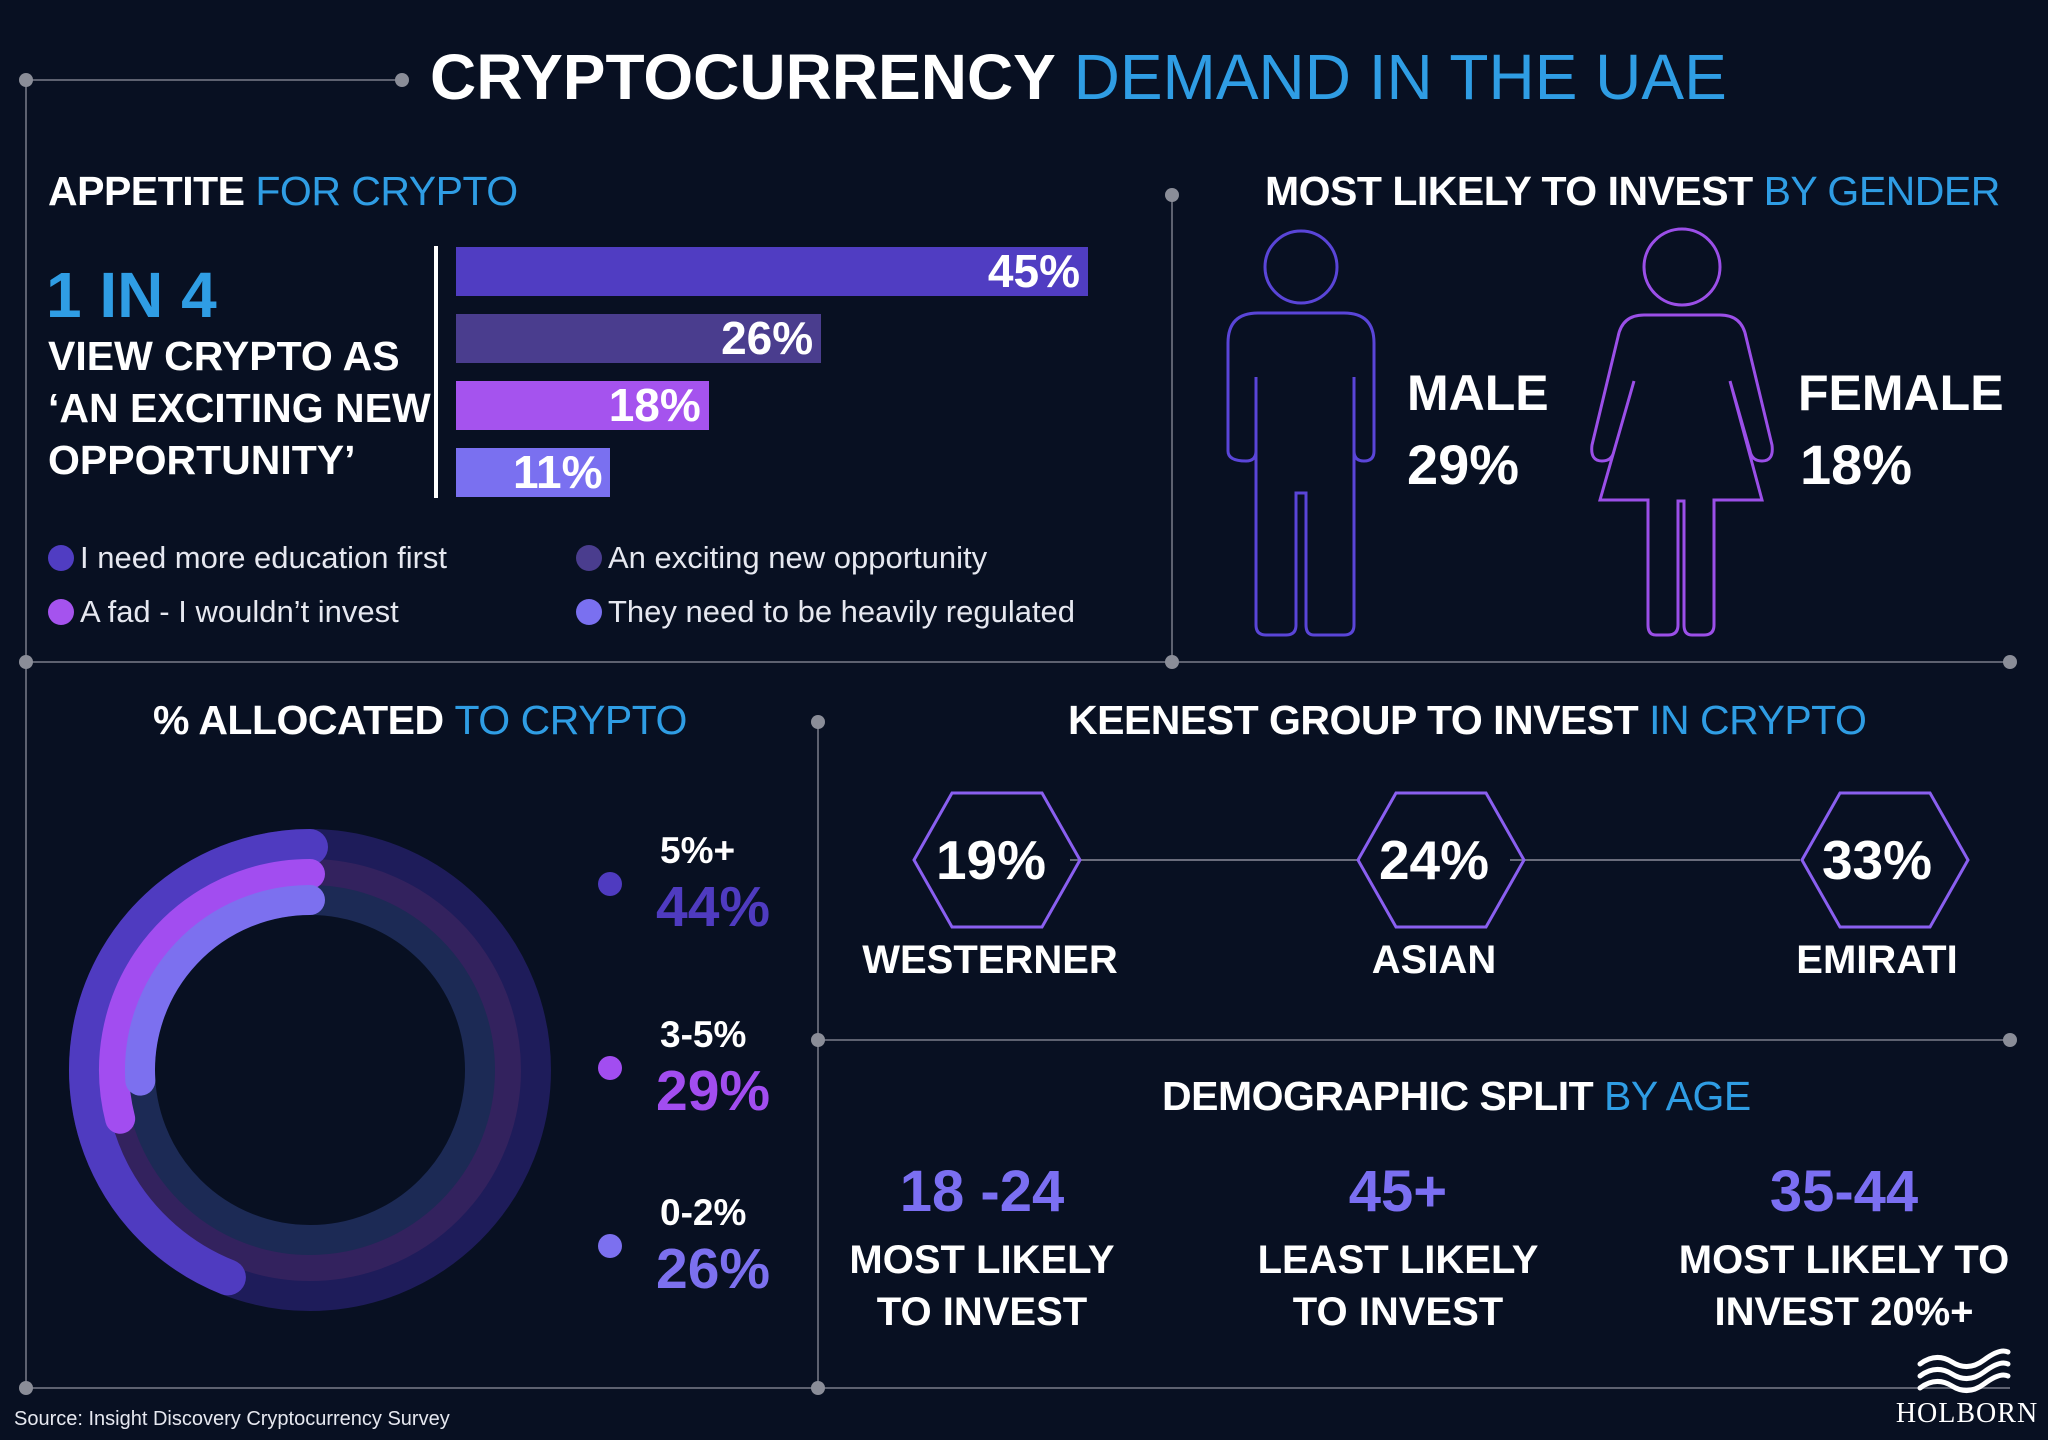  Describe the element at coordinates (1434, 960) in the screenshot. I see `asian-label: ASIAN` at that location.